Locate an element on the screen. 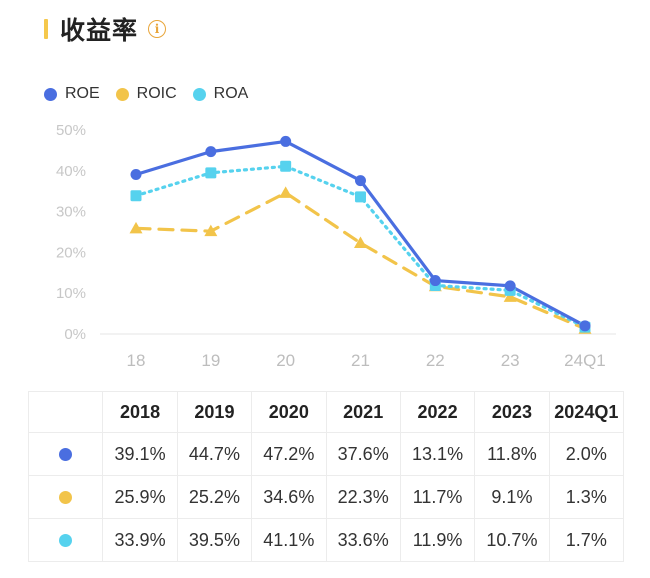  legend-label: ROIC is located at coordinates (156, 93).